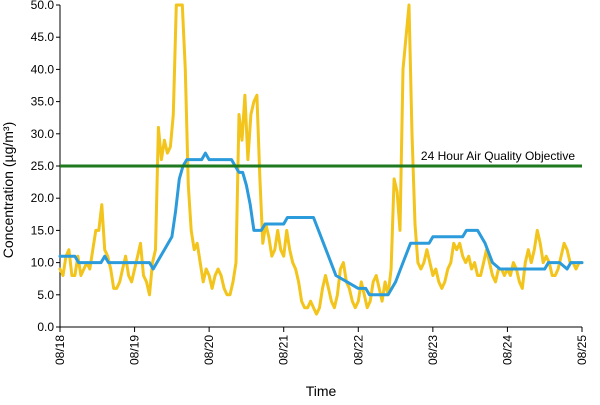 The height and width of the screenshot is (405, 600). Describe the element at coordinates (43, 6) in the screenshot. I see `y-tick-label: 50.0` at that location.